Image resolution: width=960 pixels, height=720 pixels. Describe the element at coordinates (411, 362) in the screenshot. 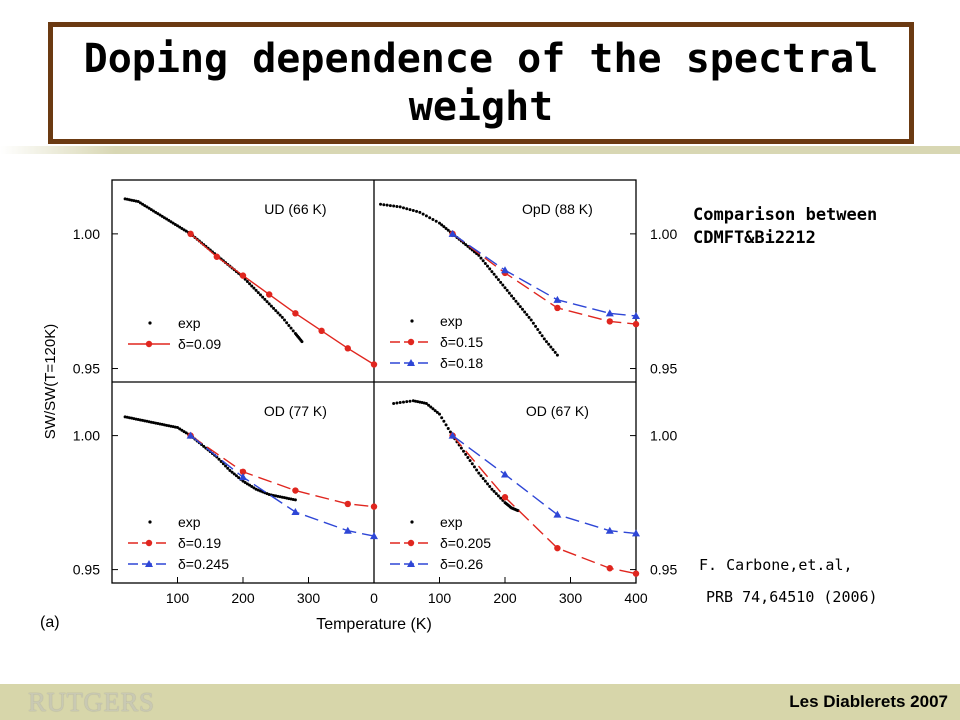

I see `legend-blue-marker` at that location.